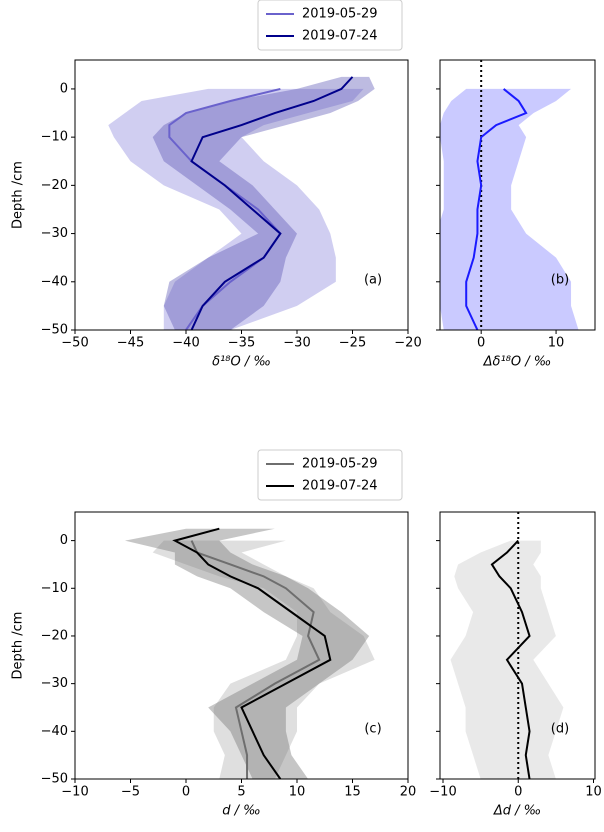  I want to click on x-tick-label: 20, so click(408, 792).